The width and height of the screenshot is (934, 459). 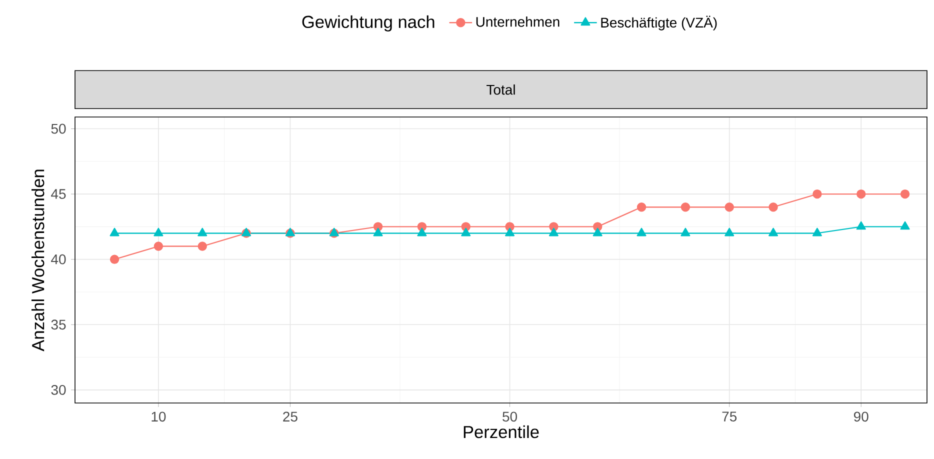 I want to click on x-tick-label: 10, so click(x=159, y=417).